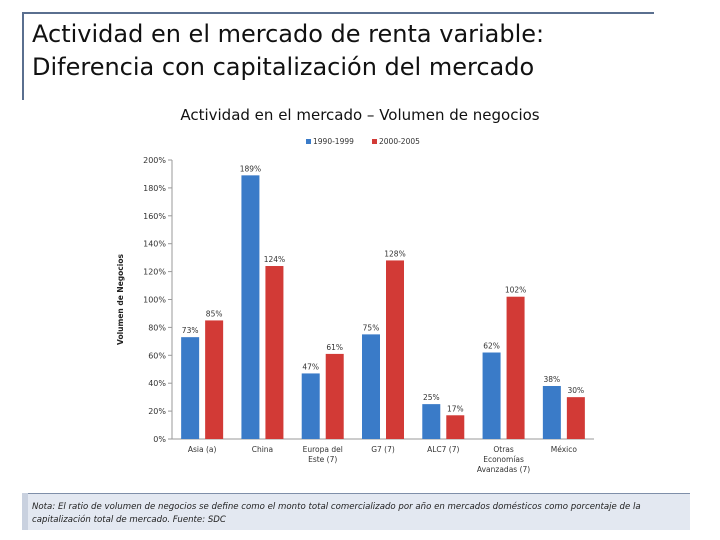  What do you see at coordinates (371, 327) in the screenshot?
I see `data-label: 75%` at bounding box center [371, 327].